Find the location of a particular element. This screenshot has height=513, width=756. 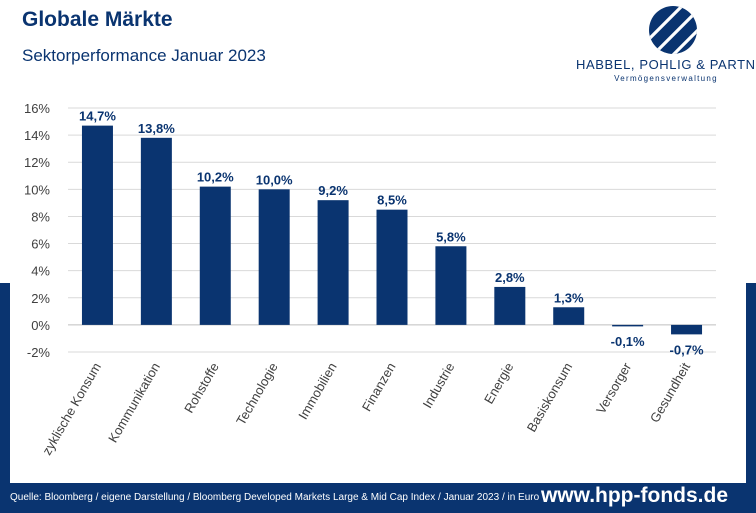

bar-value-label: -0,1% is located at coordinates (628, 341).